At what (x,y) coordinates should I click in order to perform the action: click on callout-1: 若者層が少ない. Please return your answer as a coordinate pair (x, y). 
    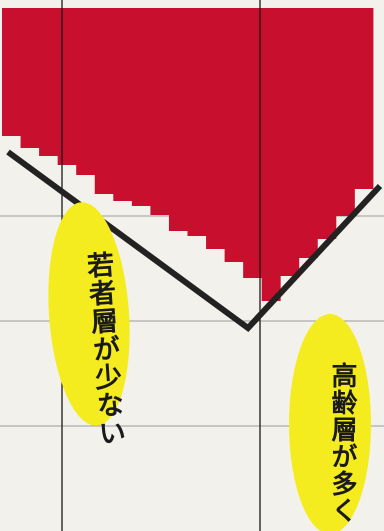
    Looking at the image, I should click on (89, 325).